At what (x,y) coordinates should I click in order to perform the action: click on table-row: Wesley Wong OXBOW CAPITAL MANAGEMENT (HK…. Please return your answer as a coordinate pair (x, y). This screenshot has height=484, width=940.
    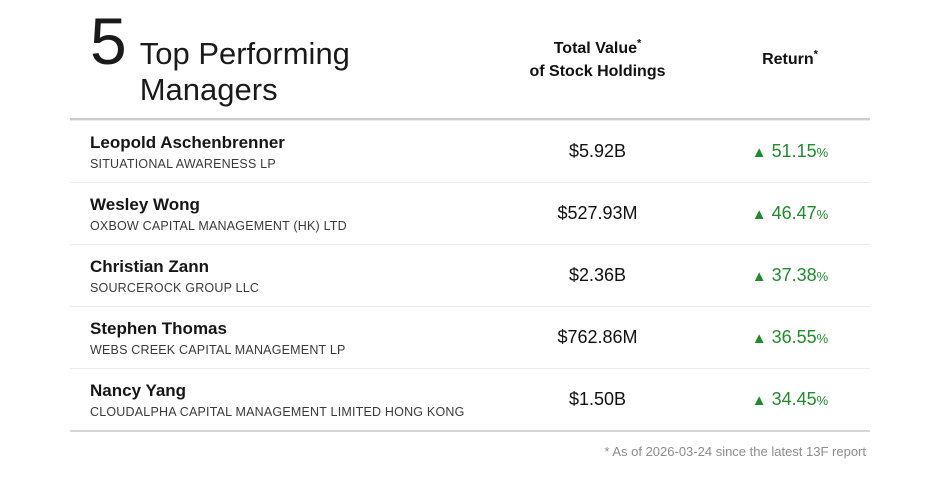
    Looking at the image, I should click on (470, 213).